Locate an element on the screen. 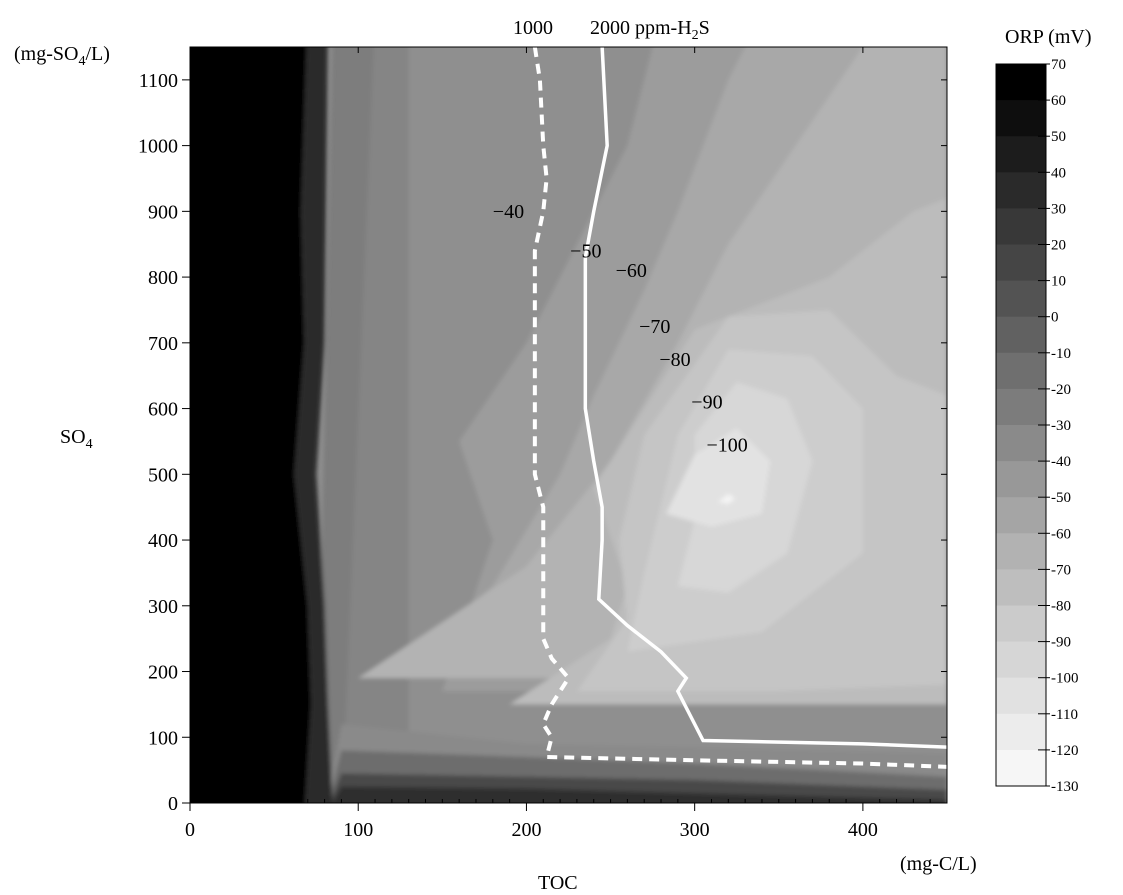 Image resolution: width=1123 pixels, height=895 pixels. x-tick-label: 200 is located at coordinates (526, 830).